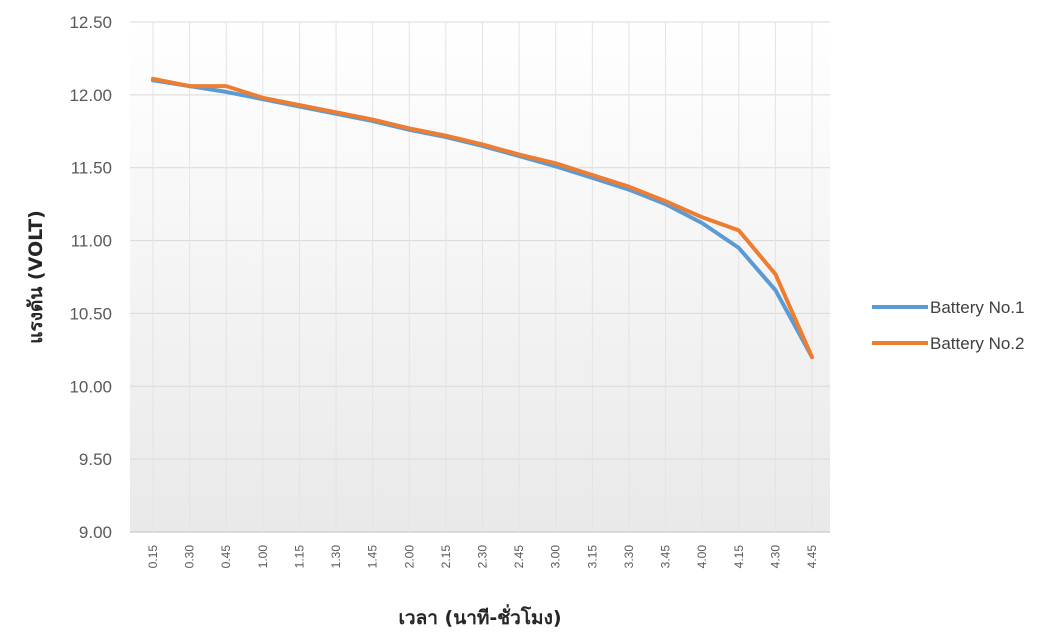 The height and width of the screenshot is (634, 1058). Describe the element at coordinates (629, 557) in the screenshot. I see `x-tick-label: 3.30` at that location.